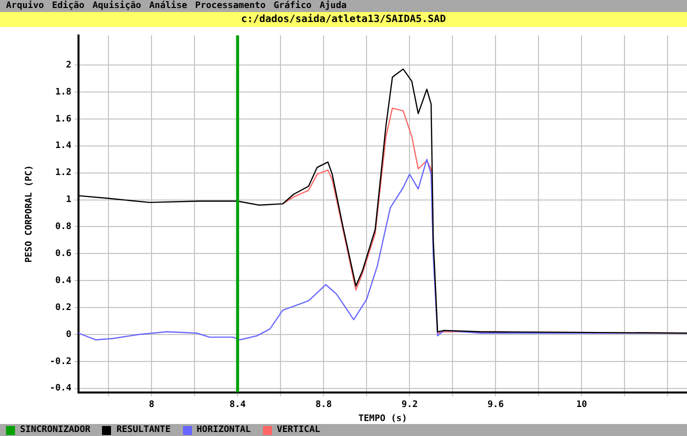  I want to click on y-tick-label: 0.6, so click(63, 253).